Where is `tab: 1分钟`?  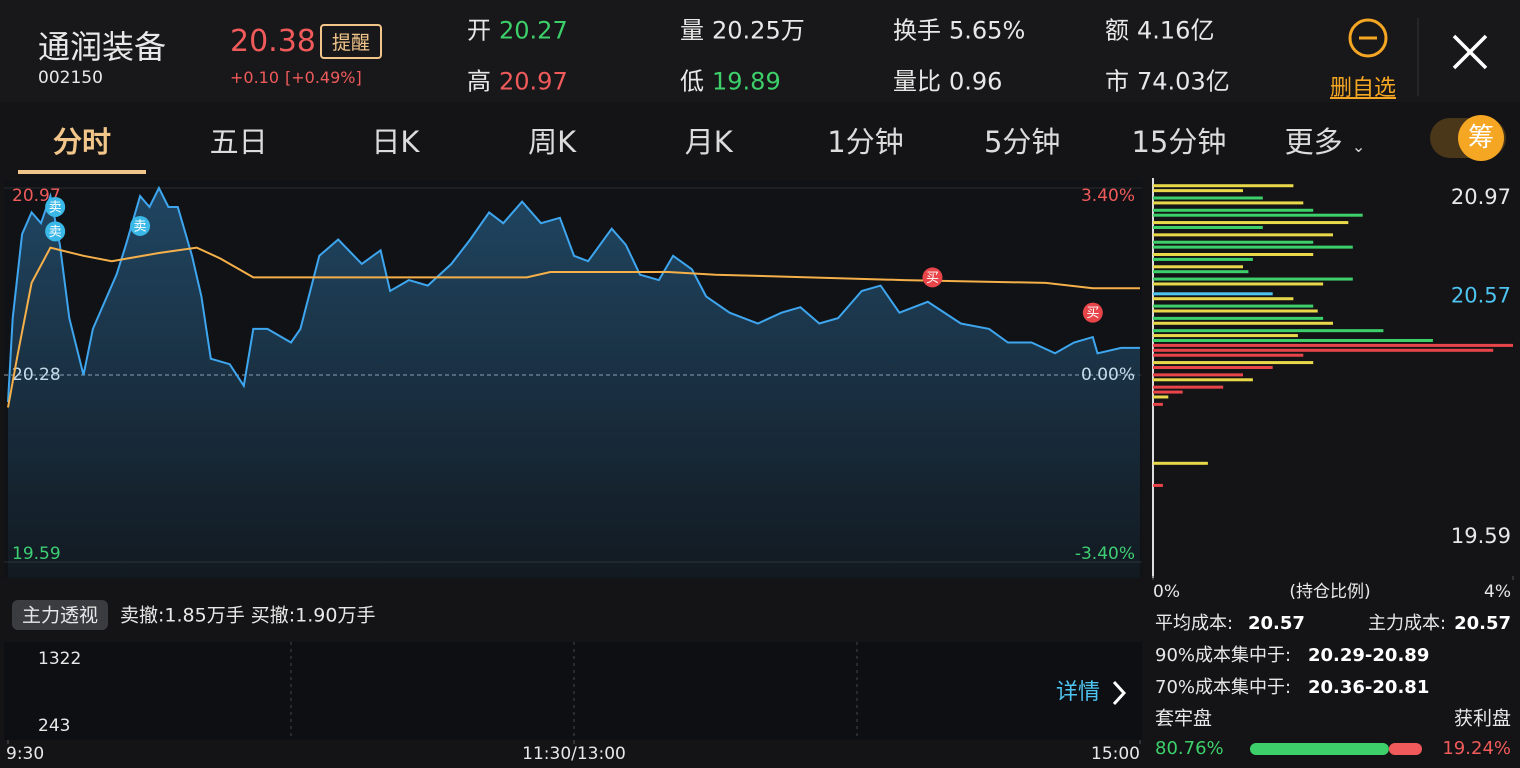 tab: 1分钟 is located at coordinates (865, 142).